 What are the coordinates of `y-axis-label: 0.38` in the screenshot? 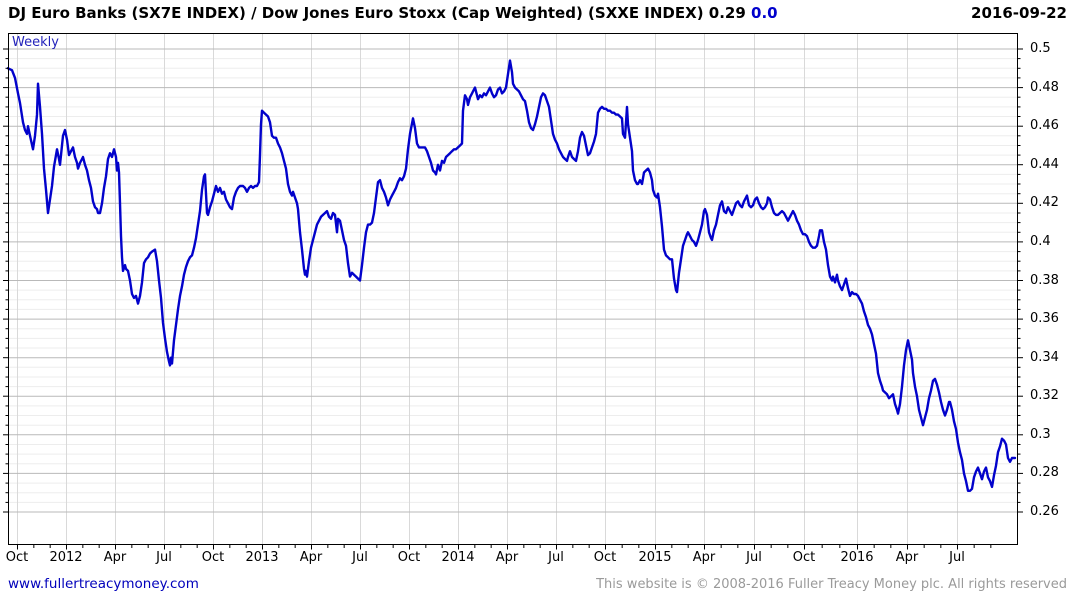 It's located at (1044, 280).